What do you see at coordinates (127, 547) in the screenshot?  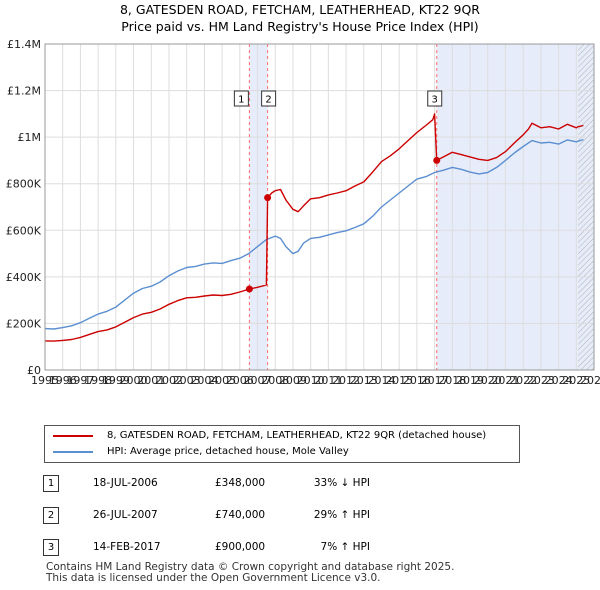 I see `transaction-date: 14-FEB-2017` at bounding box center [127, 547].